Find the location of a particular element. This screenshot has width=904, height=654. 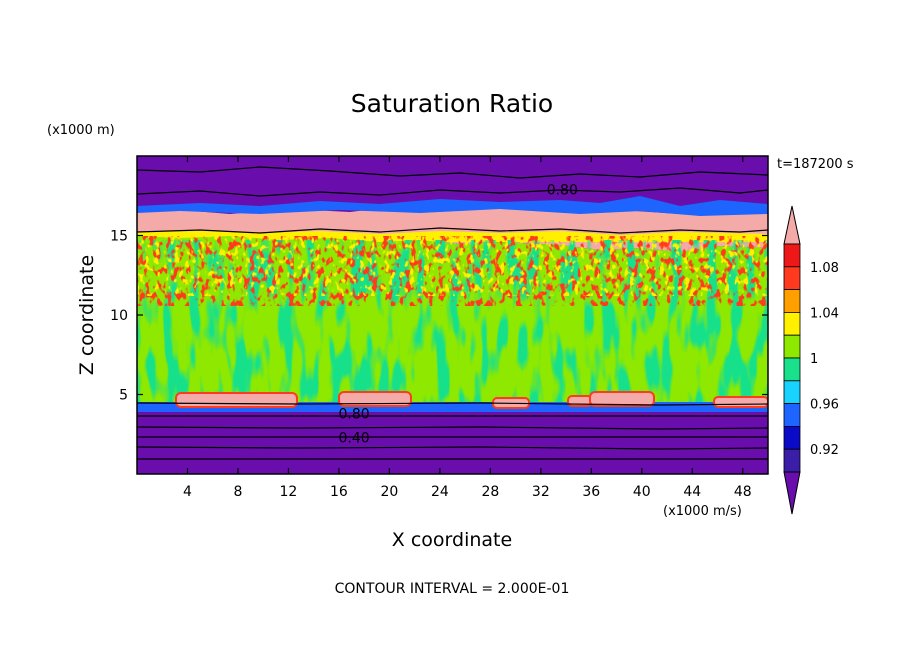

colorbar-label: 0.92 is located at coordinates (824, 450).